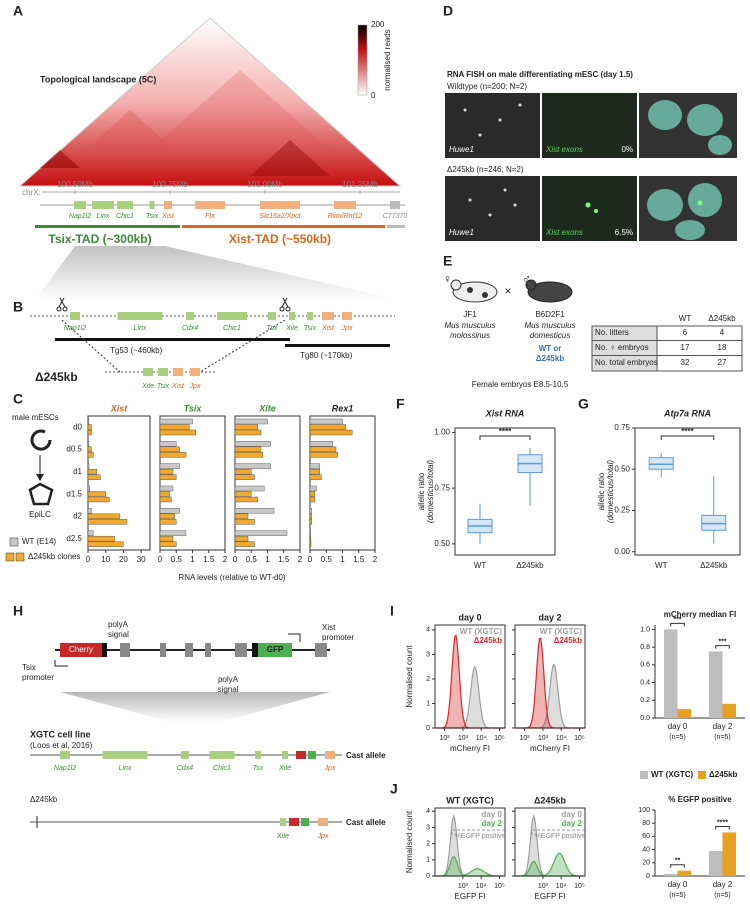 The width and height of the screenshot is (750, 905). What do you see at coordinates (645, 700) in the screenshot?
I see `label: 0.2` at bounding box center [645, 700].